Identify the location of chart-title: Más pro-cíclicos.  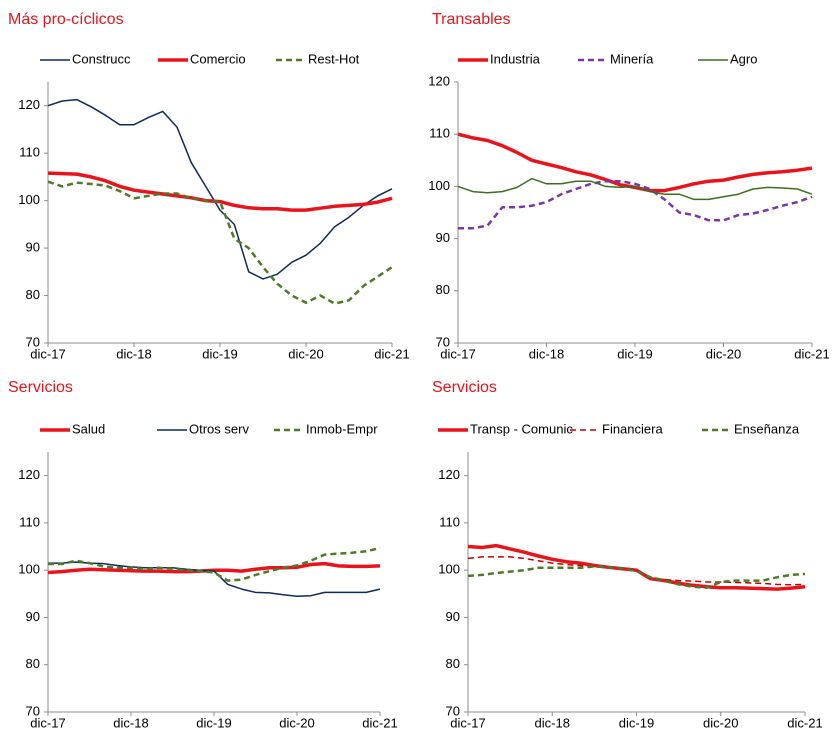
(66, 19).